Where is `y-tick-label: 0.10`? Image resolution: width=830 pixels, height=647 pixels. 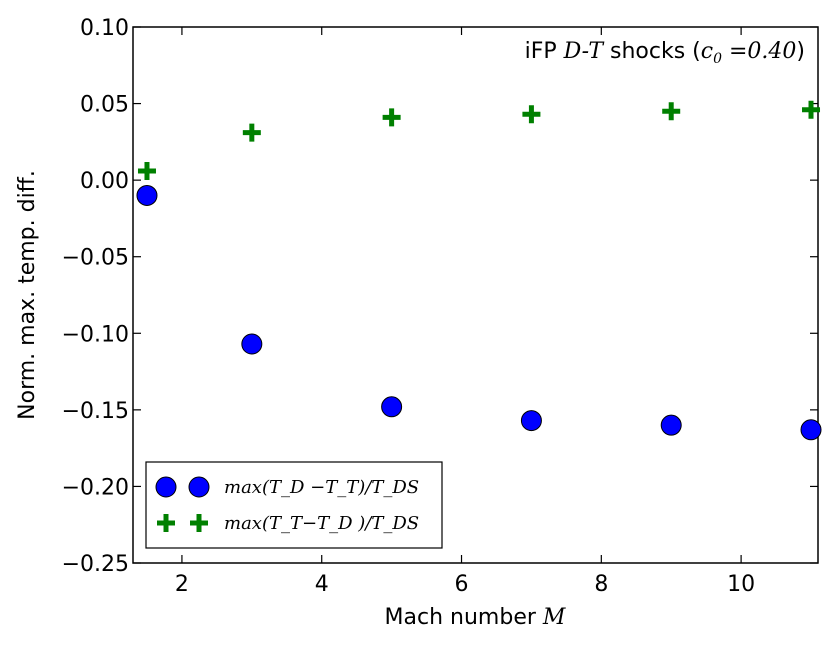
y-tick-label: 0.10 is located at coordinates (104, 28).